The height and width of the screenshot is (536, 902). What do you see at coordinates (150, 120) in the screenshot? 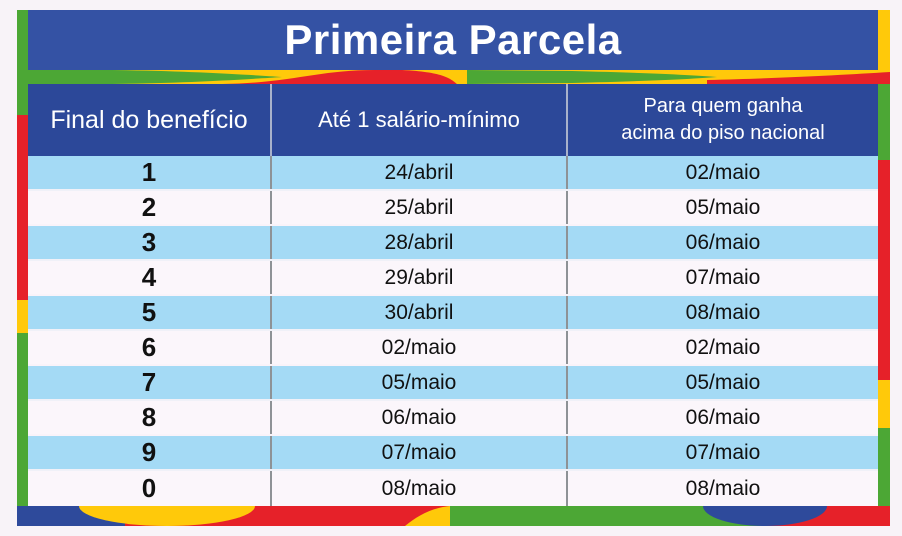
I see `header-final-do-beneficio: Final do benefício` at bounding box center [150, 120].